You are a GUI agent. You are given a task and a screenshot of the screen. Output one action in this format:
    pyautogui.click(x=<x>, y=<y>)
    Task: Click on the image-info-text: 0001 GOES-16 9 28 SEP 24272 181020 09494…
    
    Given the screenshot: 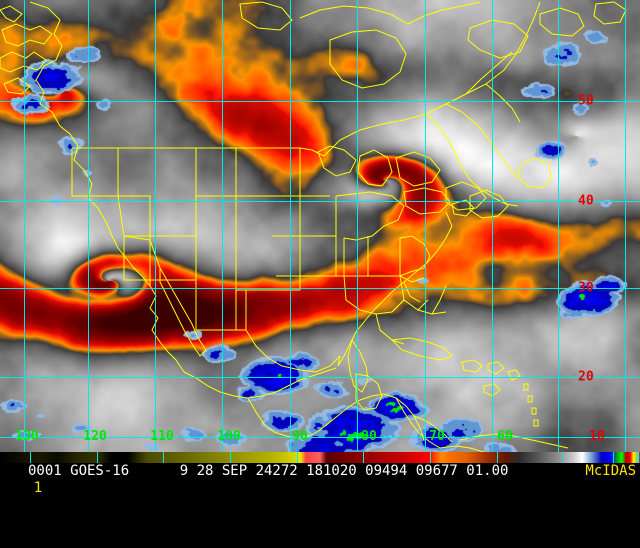 What is the action you would take?
    pyautogui.click(x=268, y=471)
    